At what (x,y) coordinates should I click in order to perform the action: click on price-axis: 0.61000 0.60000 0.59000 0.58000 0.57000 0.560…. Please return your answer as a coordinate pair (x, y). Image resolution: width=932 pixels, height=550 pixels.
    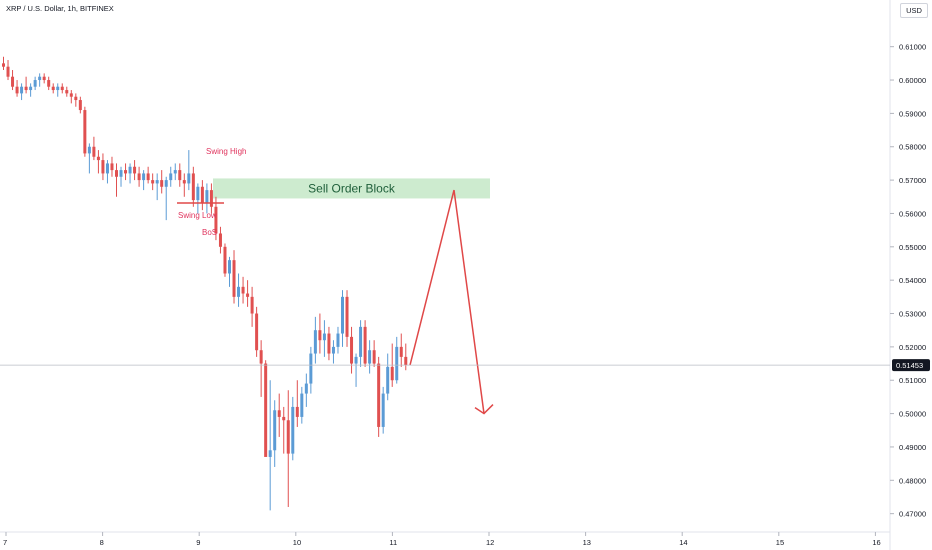
    Looking at the image, I should click on (907, 275).